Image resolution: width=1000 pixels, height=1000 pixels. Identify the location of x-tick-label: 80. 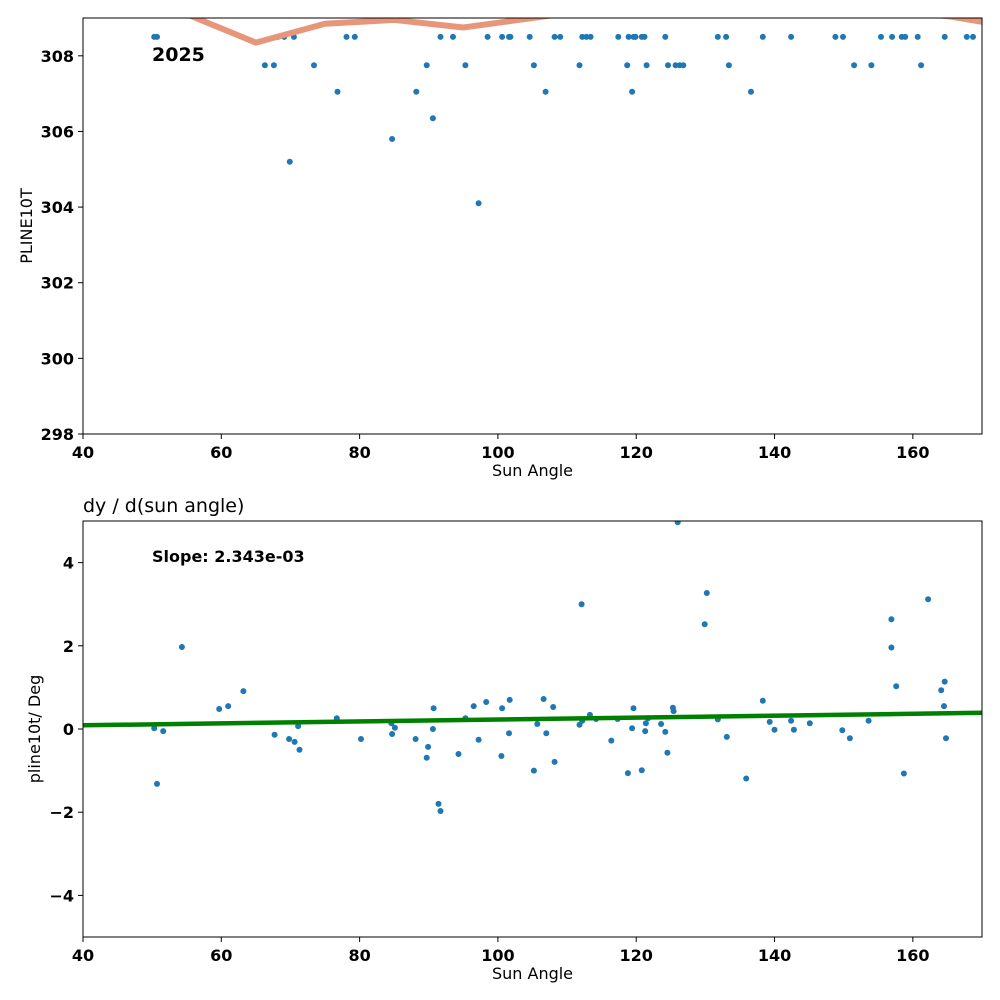
(359, 955).